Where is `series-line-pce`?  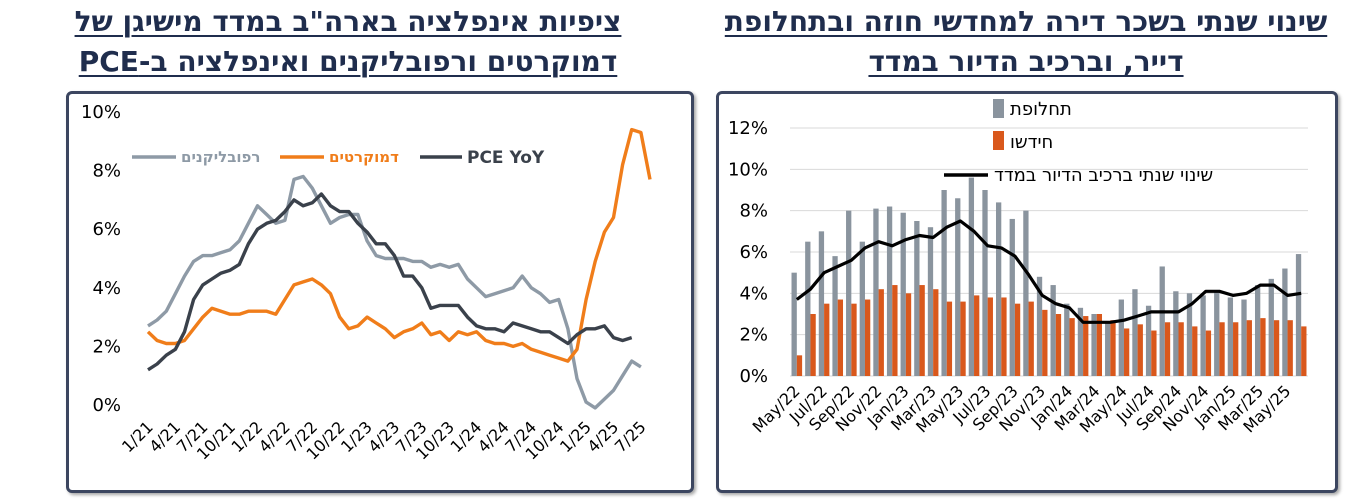 series-line-pce is located at coordinates (390, 282).